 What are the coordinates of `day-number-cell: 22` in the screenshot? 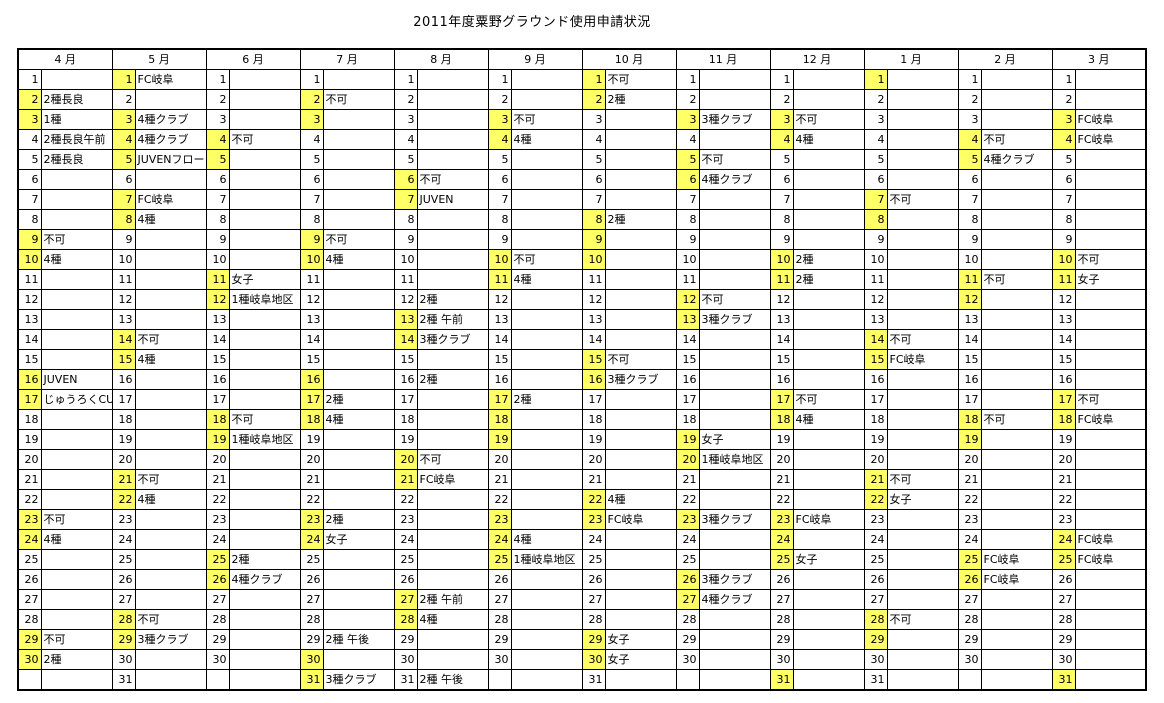 It's located at (1063, 499).